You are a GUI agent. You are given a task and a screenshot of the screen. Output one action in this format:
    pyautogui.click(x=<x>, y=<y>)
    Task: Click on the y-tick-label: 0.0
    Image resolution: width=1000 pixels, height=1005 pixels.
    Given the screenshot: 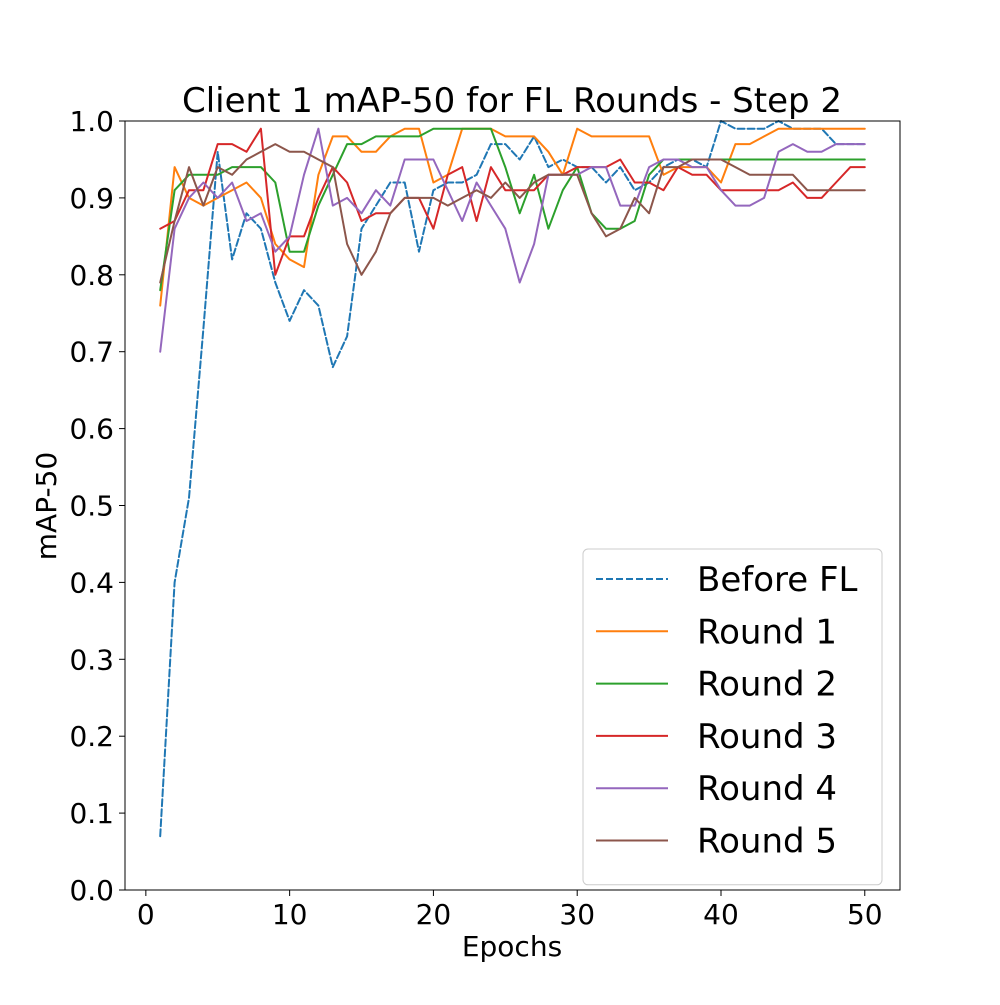 What is the action you would take?
    pyautogui.click(x=91, y=890)
    